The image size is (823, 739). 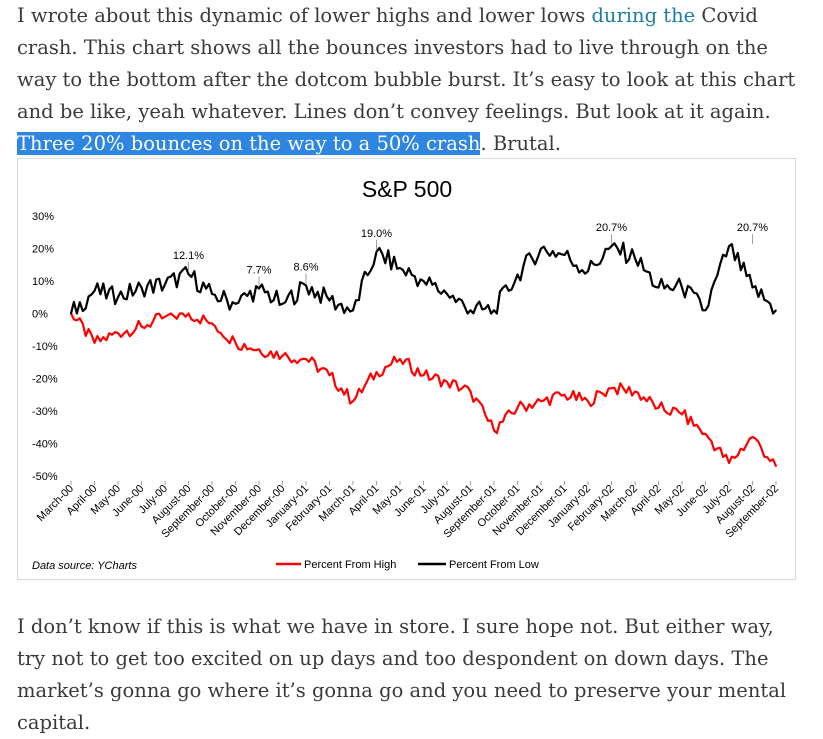 I want to click on legend-low-label: Percent From Low, so click(x=494, y=565).